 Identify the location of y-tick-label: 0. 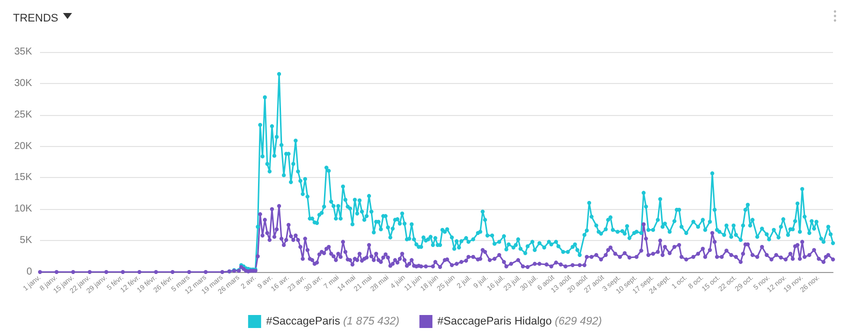
(29, 272).